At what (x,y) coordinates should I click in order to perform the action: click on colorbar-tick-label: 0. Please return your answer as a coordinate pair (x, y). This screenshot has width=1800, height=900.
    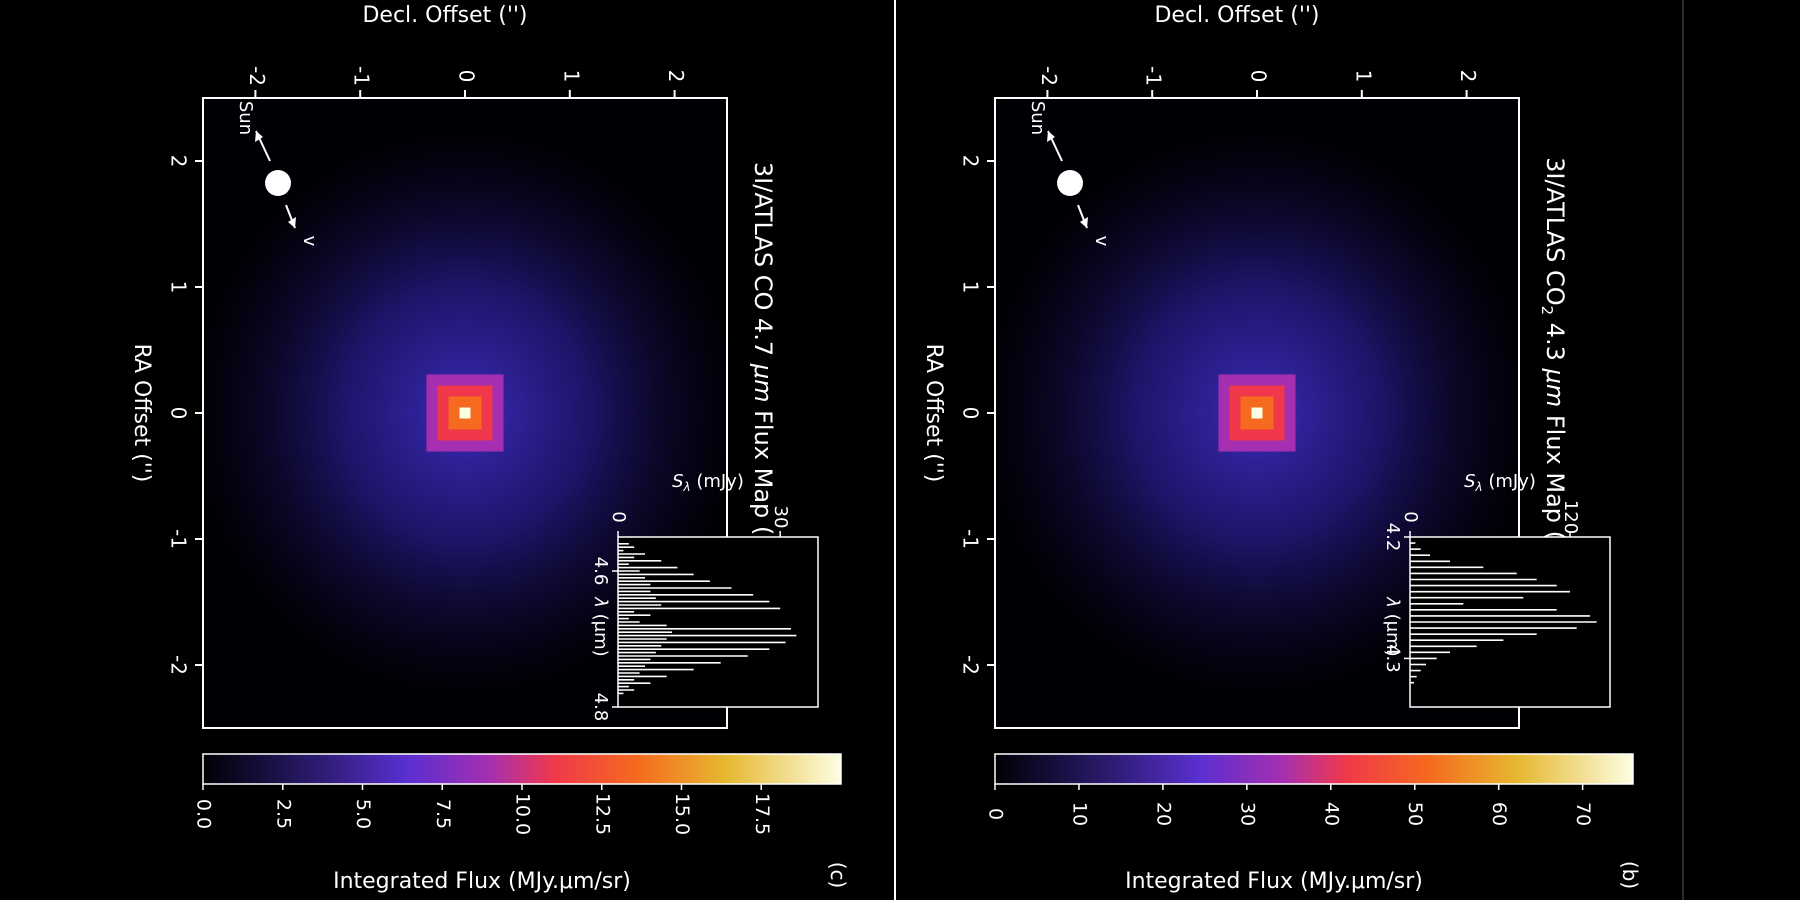
    Looking at the image, I should click on (996, 814).